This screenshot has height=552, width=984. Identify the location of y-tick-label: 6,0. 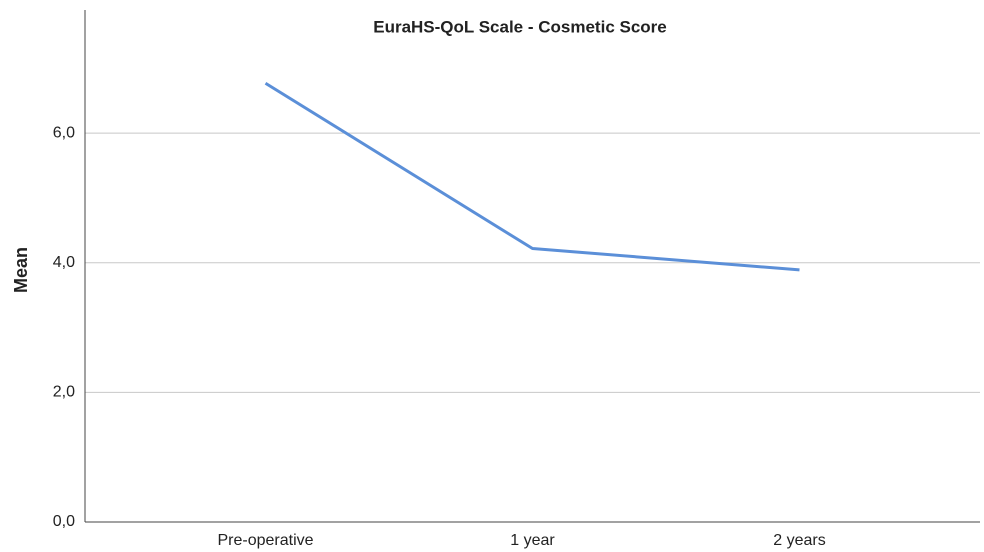
(64, 132).